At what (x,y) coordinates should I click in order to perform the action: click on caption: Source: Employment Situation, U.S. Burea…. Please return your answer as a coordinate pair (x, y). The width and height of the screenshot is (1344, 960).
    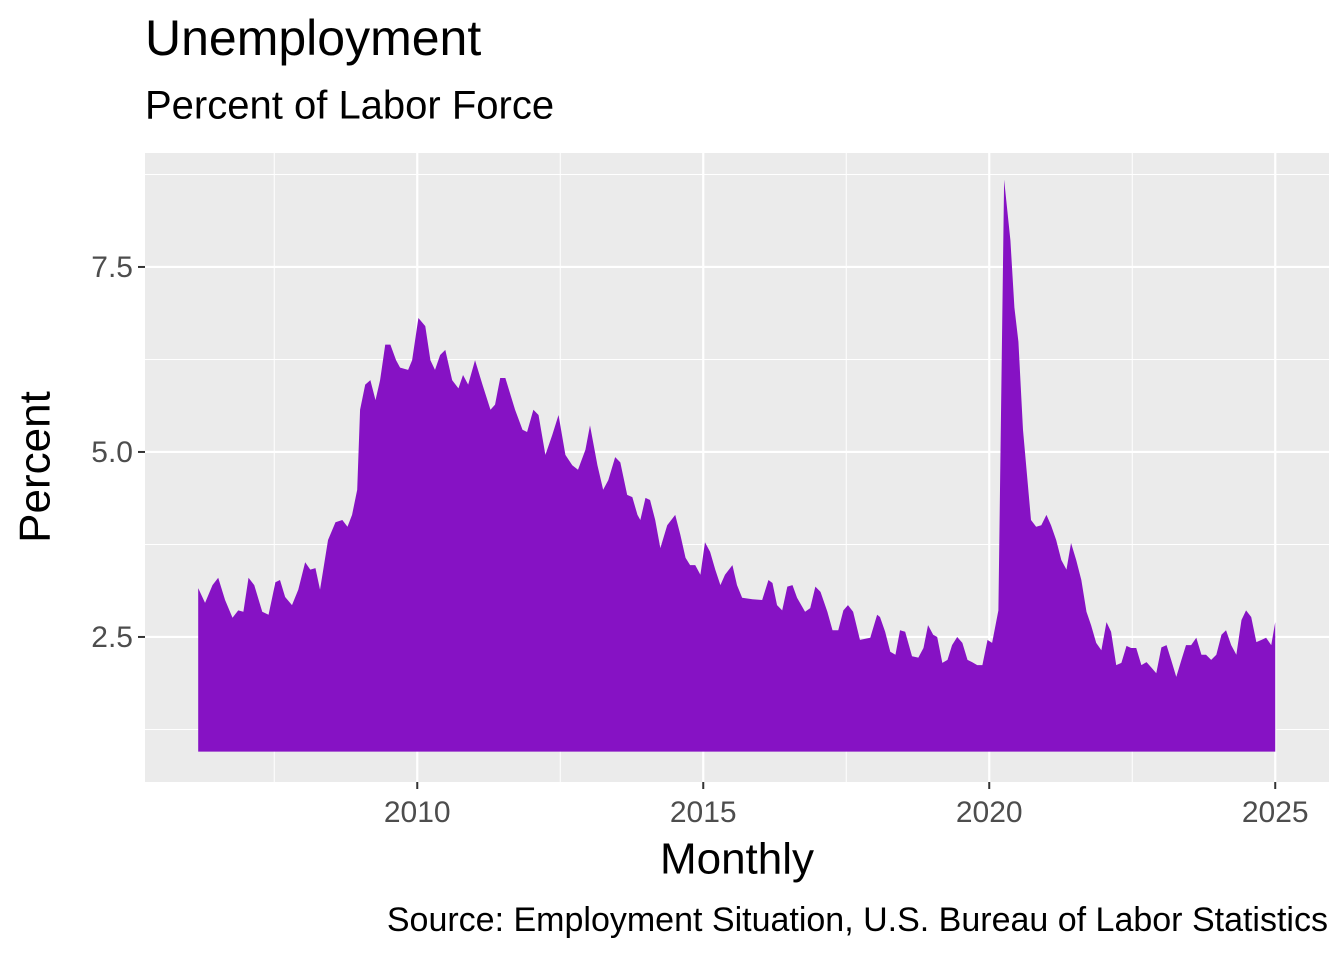
    Looking at the image, I should click on (857, 920).